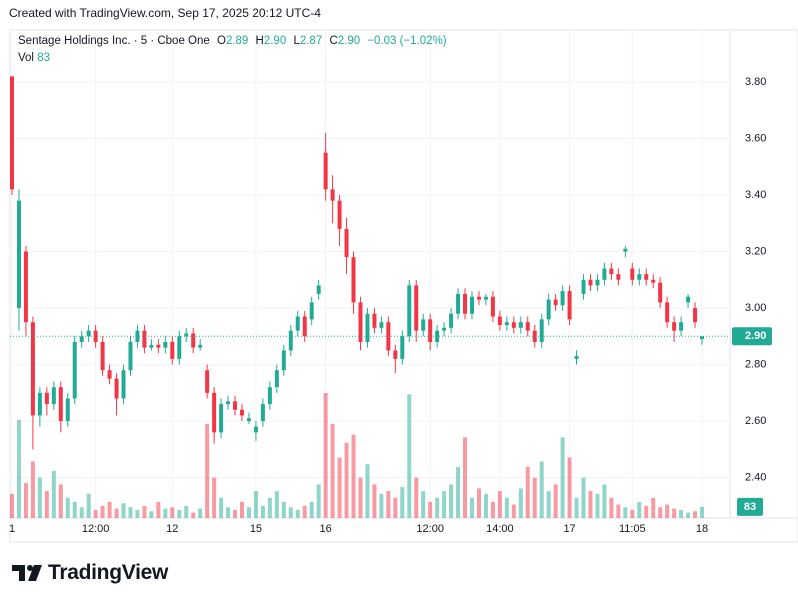 Image resolution: width=798 pixels, height=603 pixels. What do you see at coordinates (755, 364) in the screenshot?
I see `y-tick-label: 2.80` at bounding box center [755, 364].